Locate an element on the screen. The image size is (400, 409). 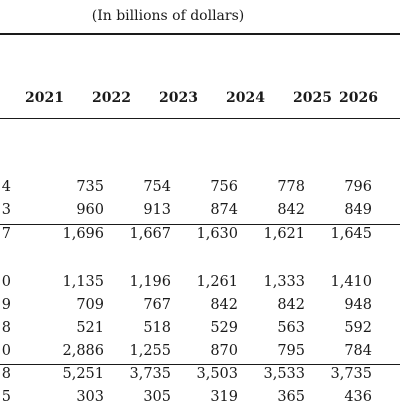
table-cell: 1,621 is located at coordinates (284, 234).